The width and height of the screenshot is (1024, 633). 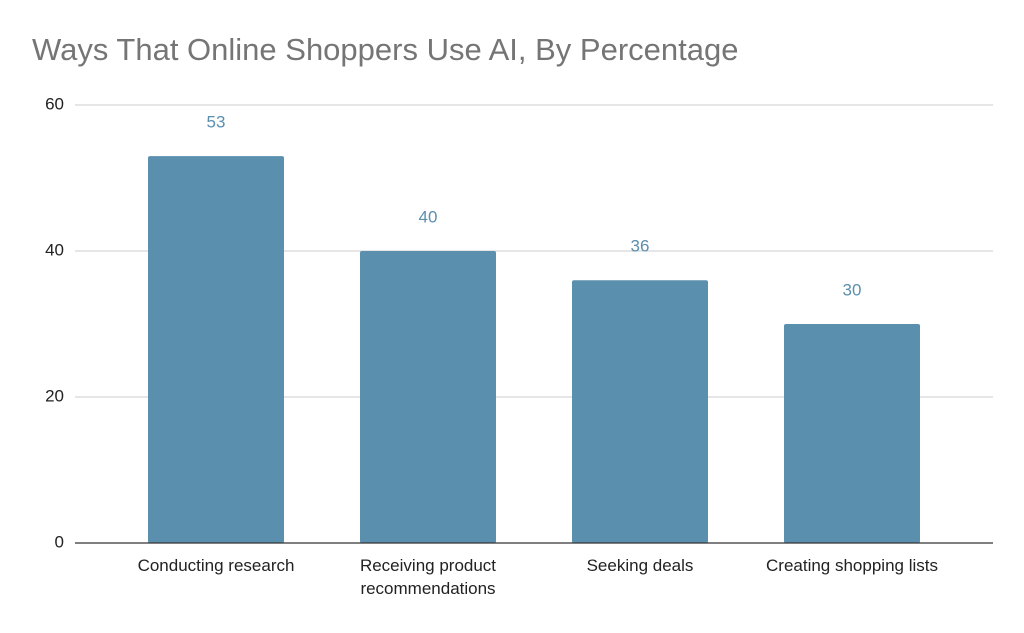 What do you see at coordinates (216, 565) in the screenshot?
I see `x-tick-label: Conducting research` at bounding box center [216, 565].